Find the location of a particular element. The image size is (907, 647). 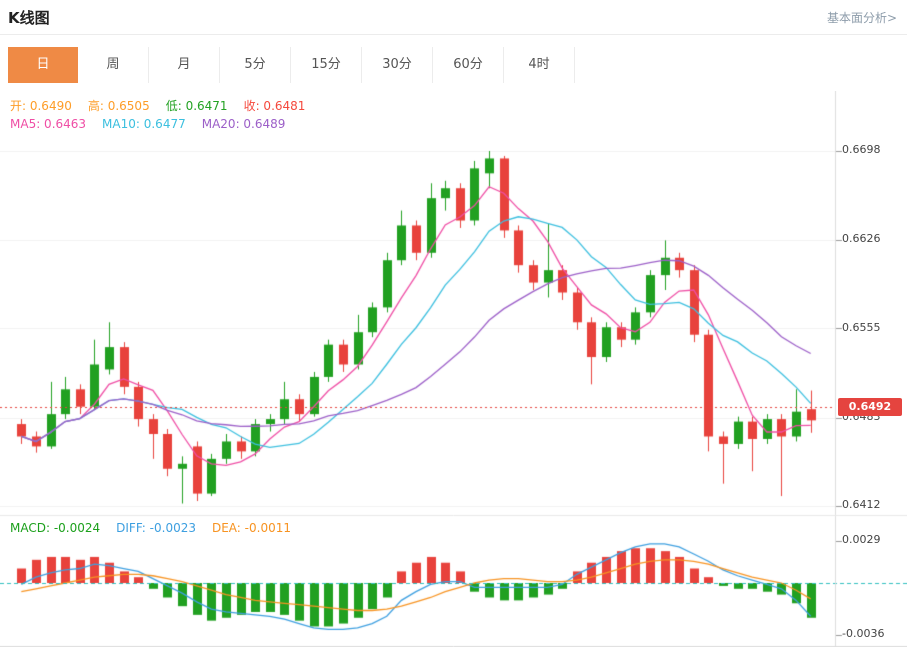

price-axis-label: 0.6698 is located at coordinates (861, 149).